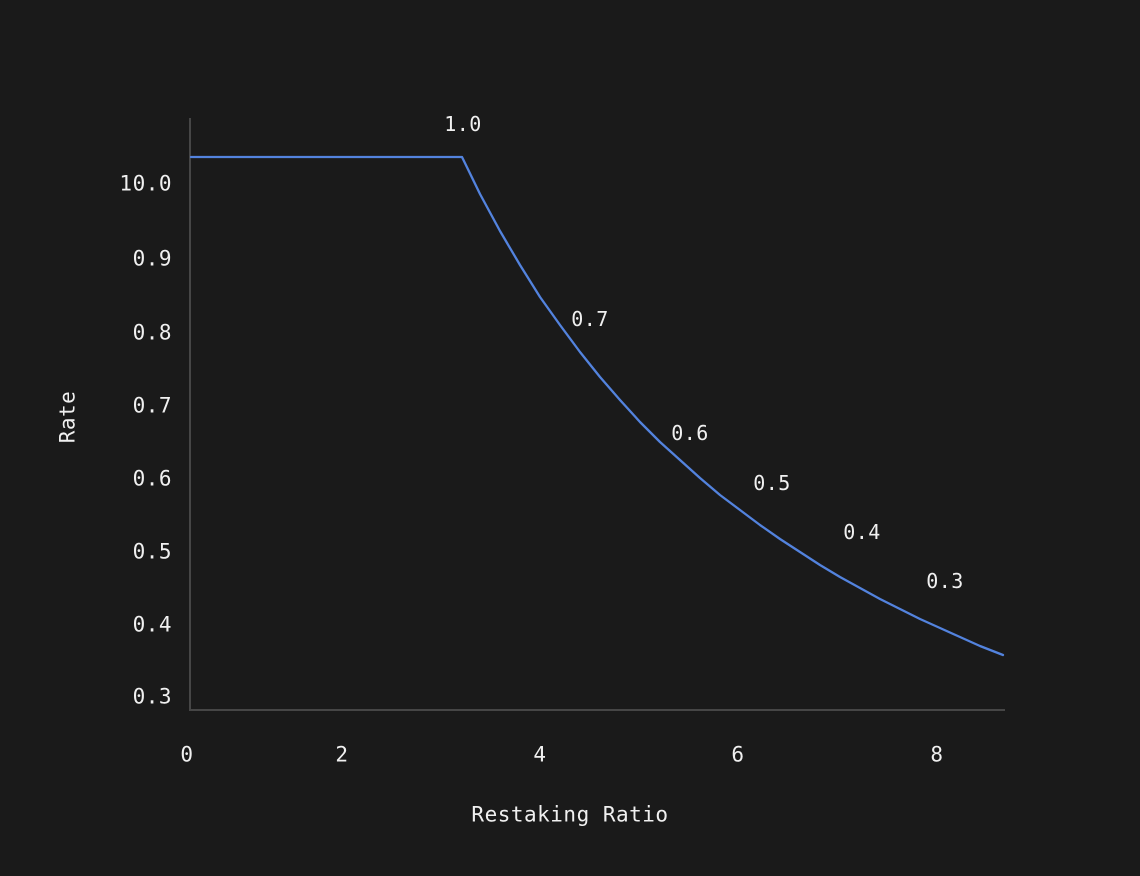  What do you see at coordinates (152, 258) in the screenshot?
I see `y-tick-label: 0.9` at bounding box center [152, 258].